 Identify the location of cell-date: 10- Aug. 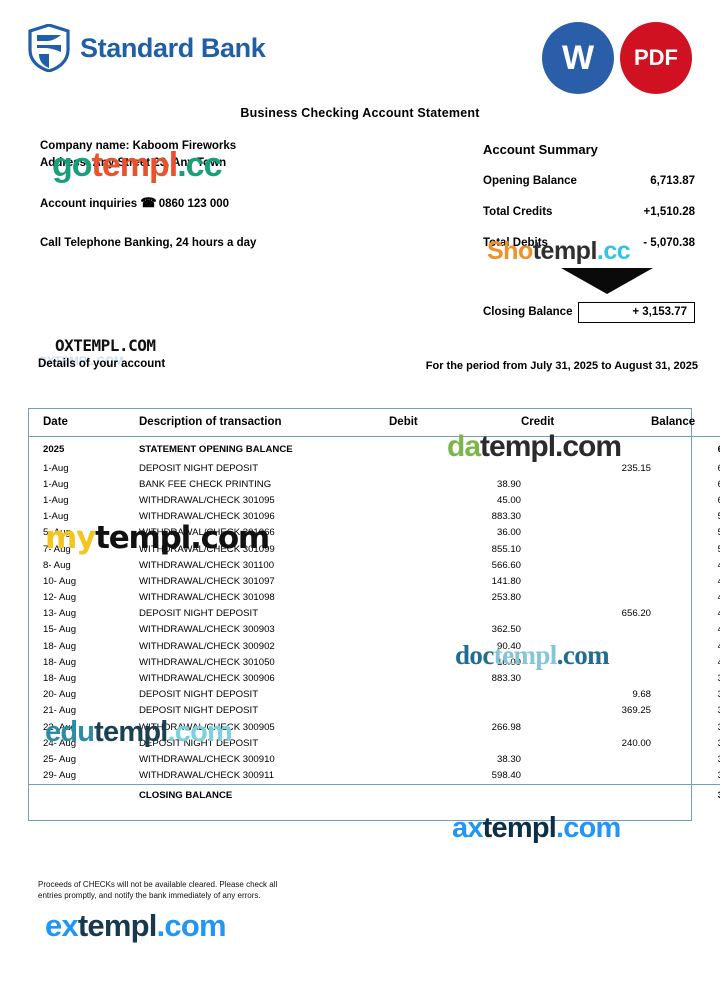
(60, 581).